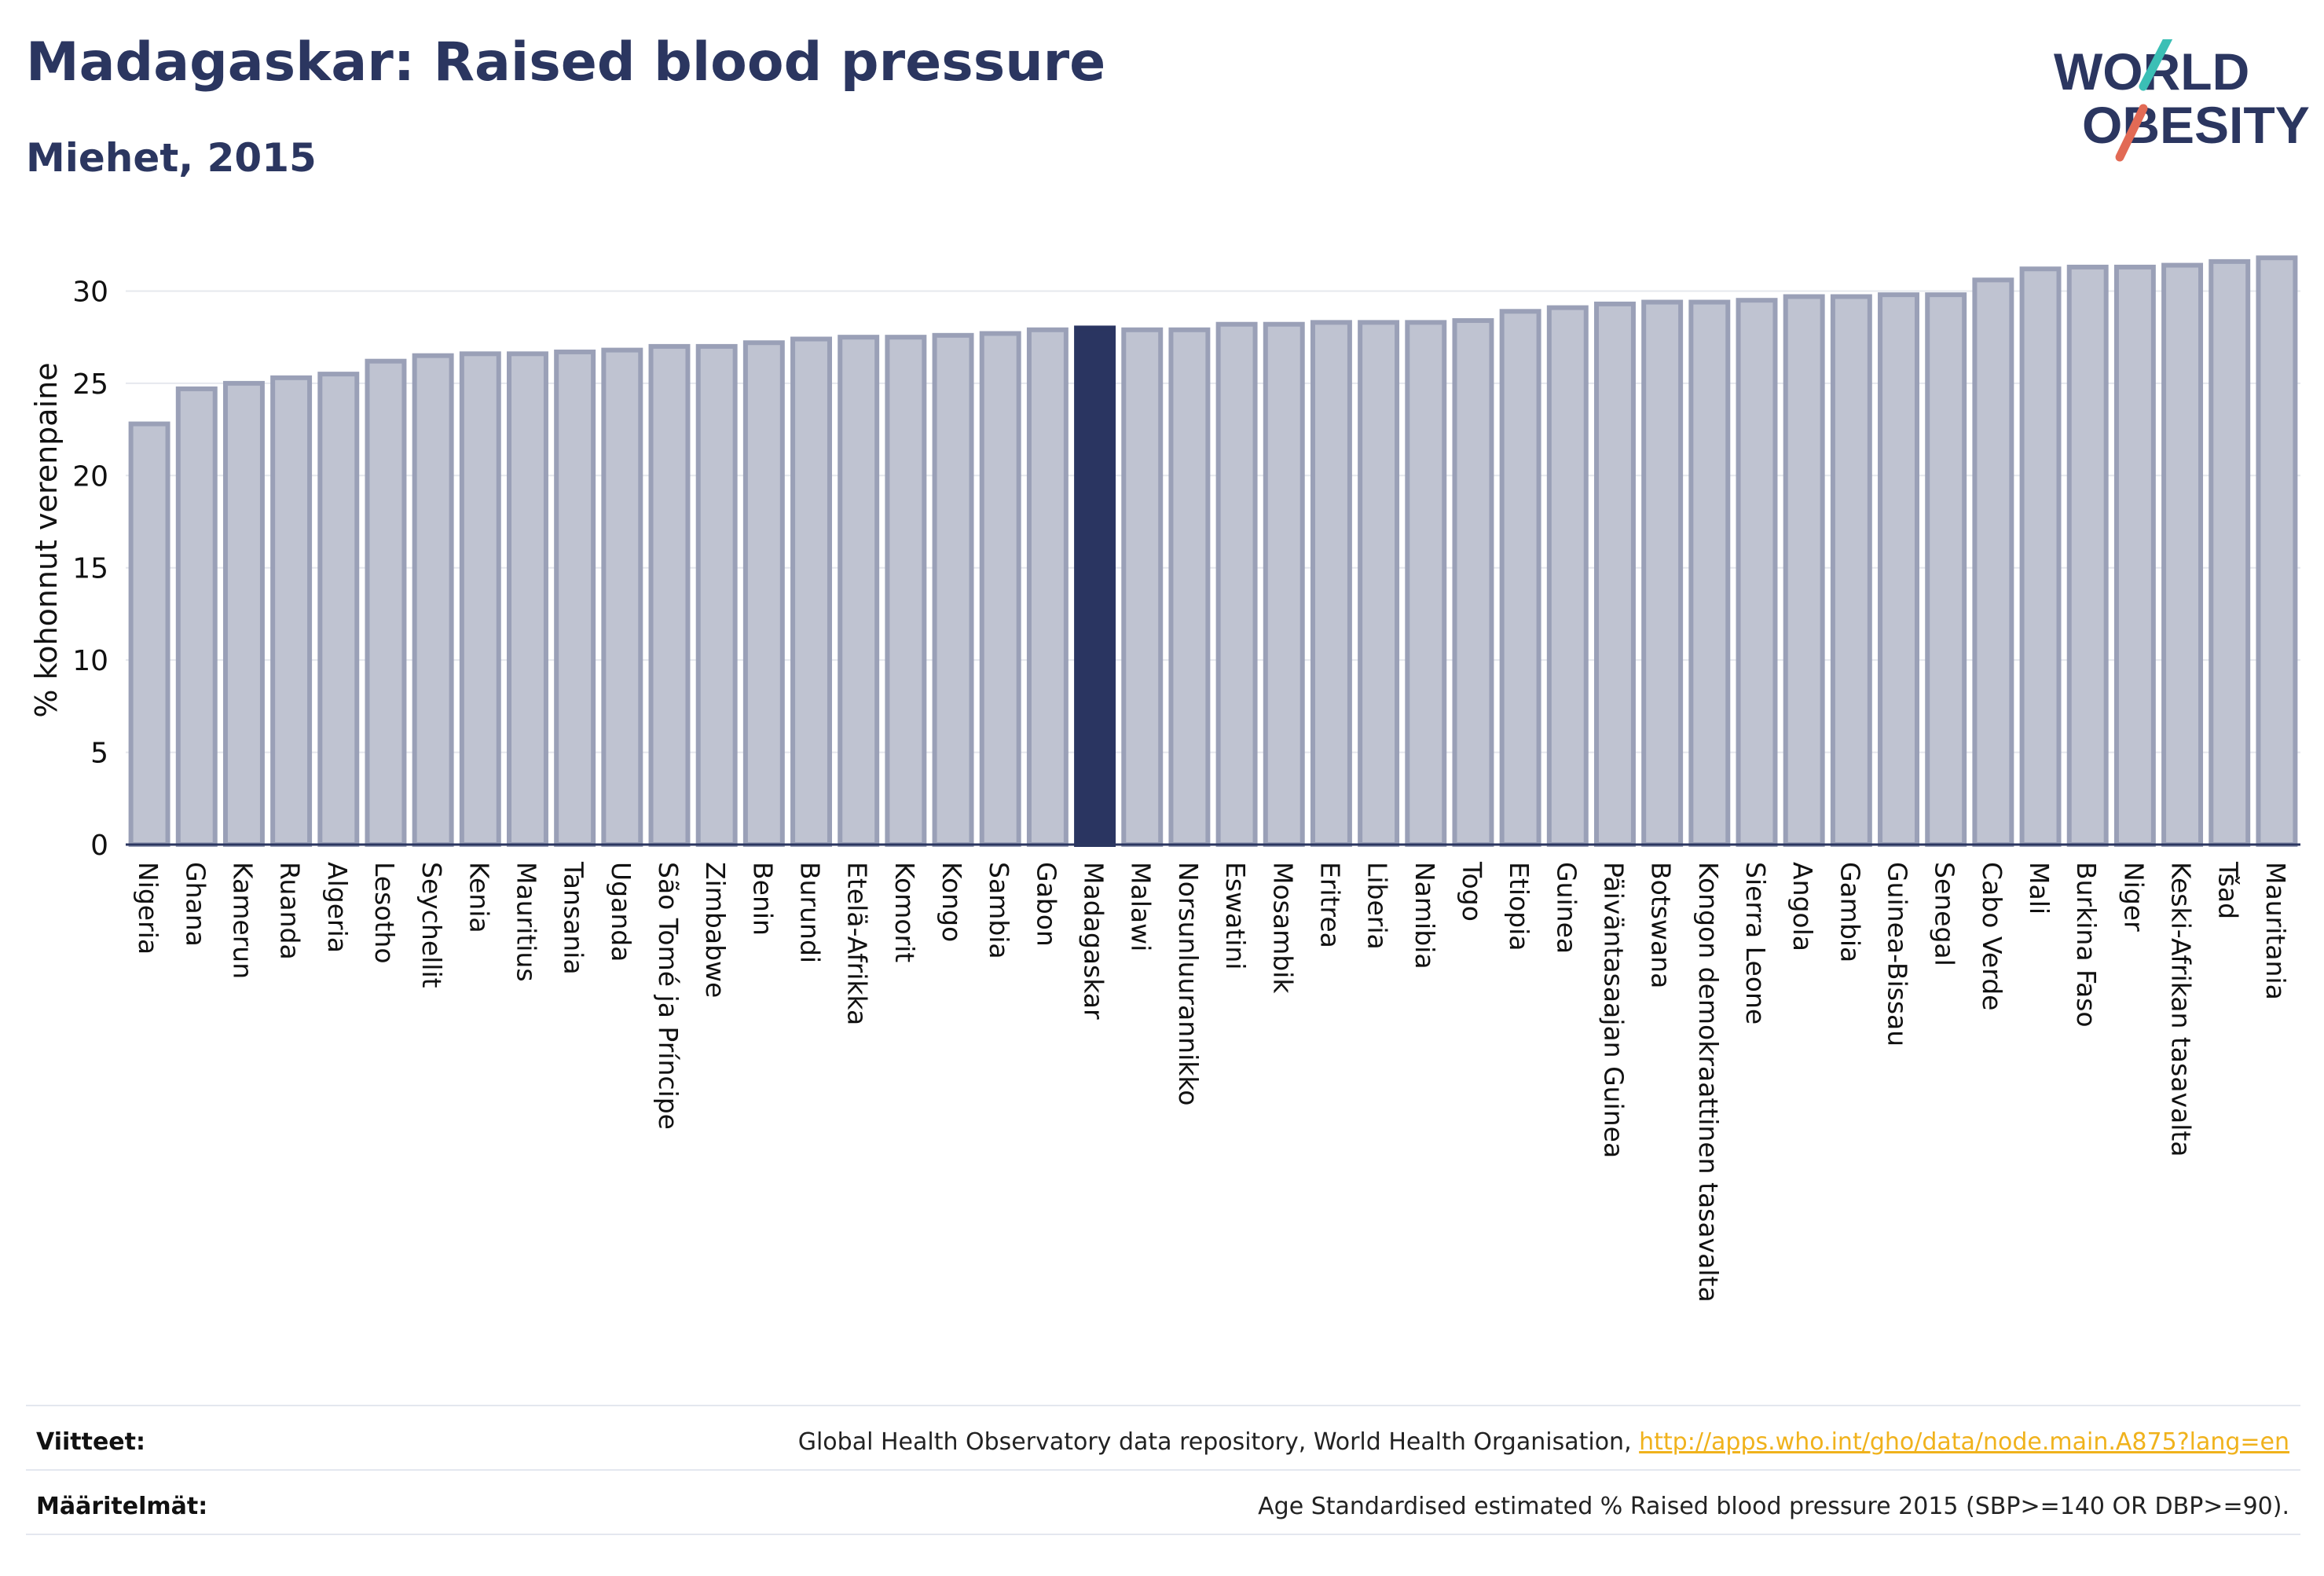 The width and height of the screenshot is (2324, 1576). What do you see at coordinates (952, 902) in the screenshot?
I see `x-tick-label: Kongo` at bounding box center [952, 902].